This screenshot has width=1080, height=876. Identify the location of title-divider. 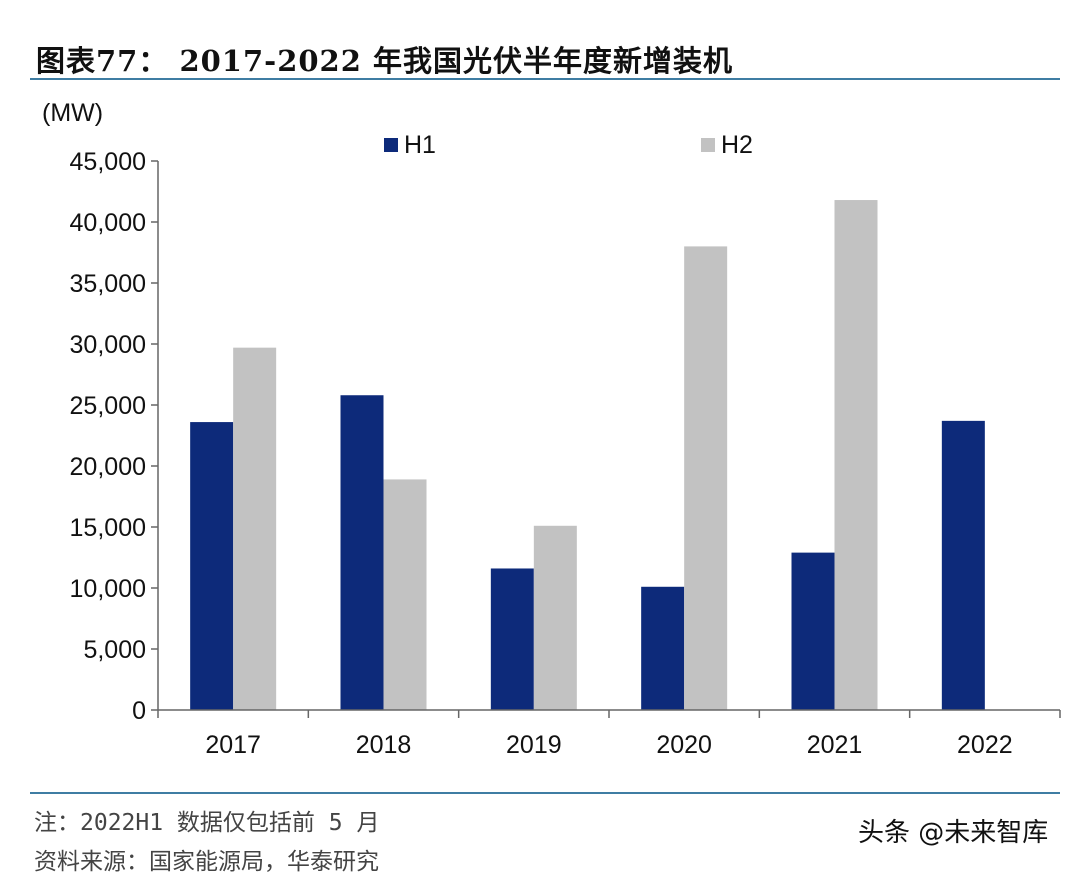
(545, 79).